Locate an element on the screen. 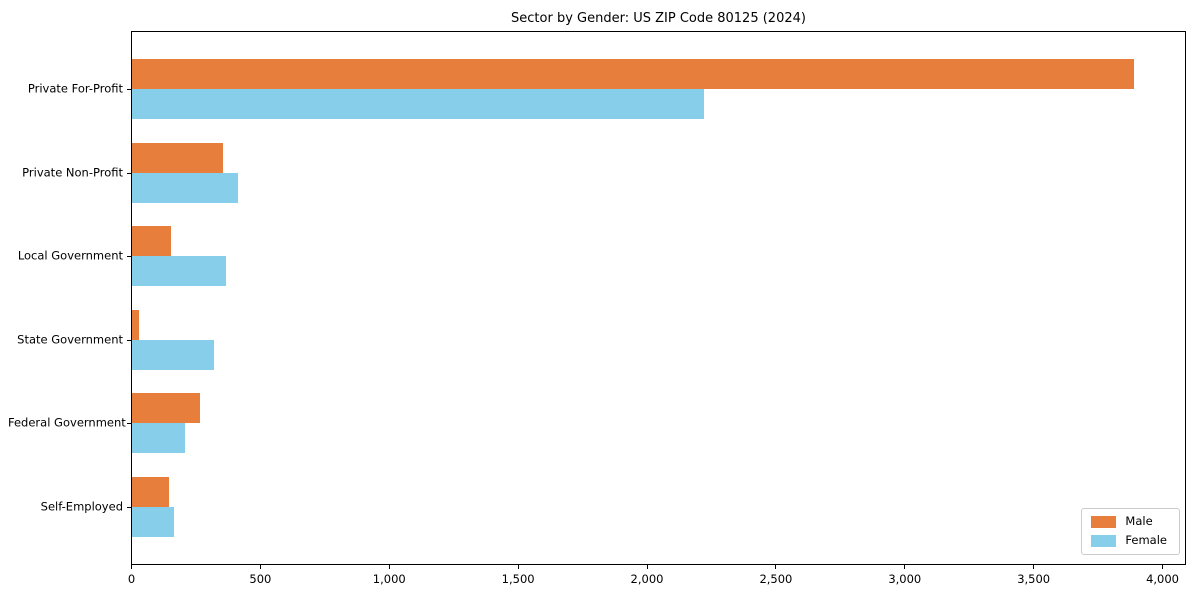 This screenshot has width=1200, height=600. xtick-label: 1,500 is located at coordinates (518, 579).